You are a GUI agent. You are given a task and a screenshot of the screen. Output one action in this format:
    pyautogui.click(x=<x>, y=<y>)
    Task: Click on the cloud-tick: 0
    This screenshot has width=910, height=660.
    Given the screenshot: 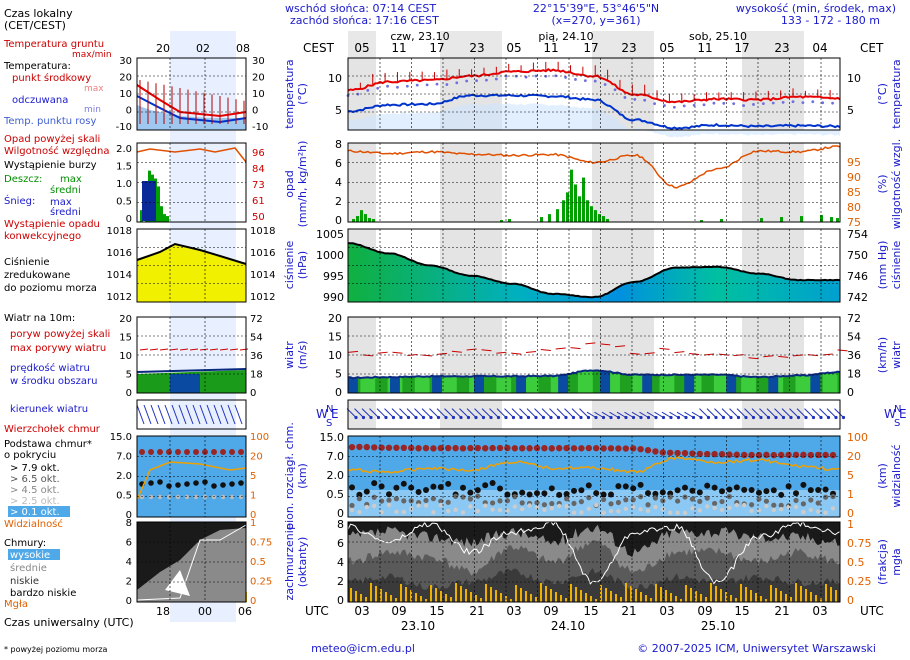 What is the action you would take?
    pyautogui.click(x=340, y=513)
    